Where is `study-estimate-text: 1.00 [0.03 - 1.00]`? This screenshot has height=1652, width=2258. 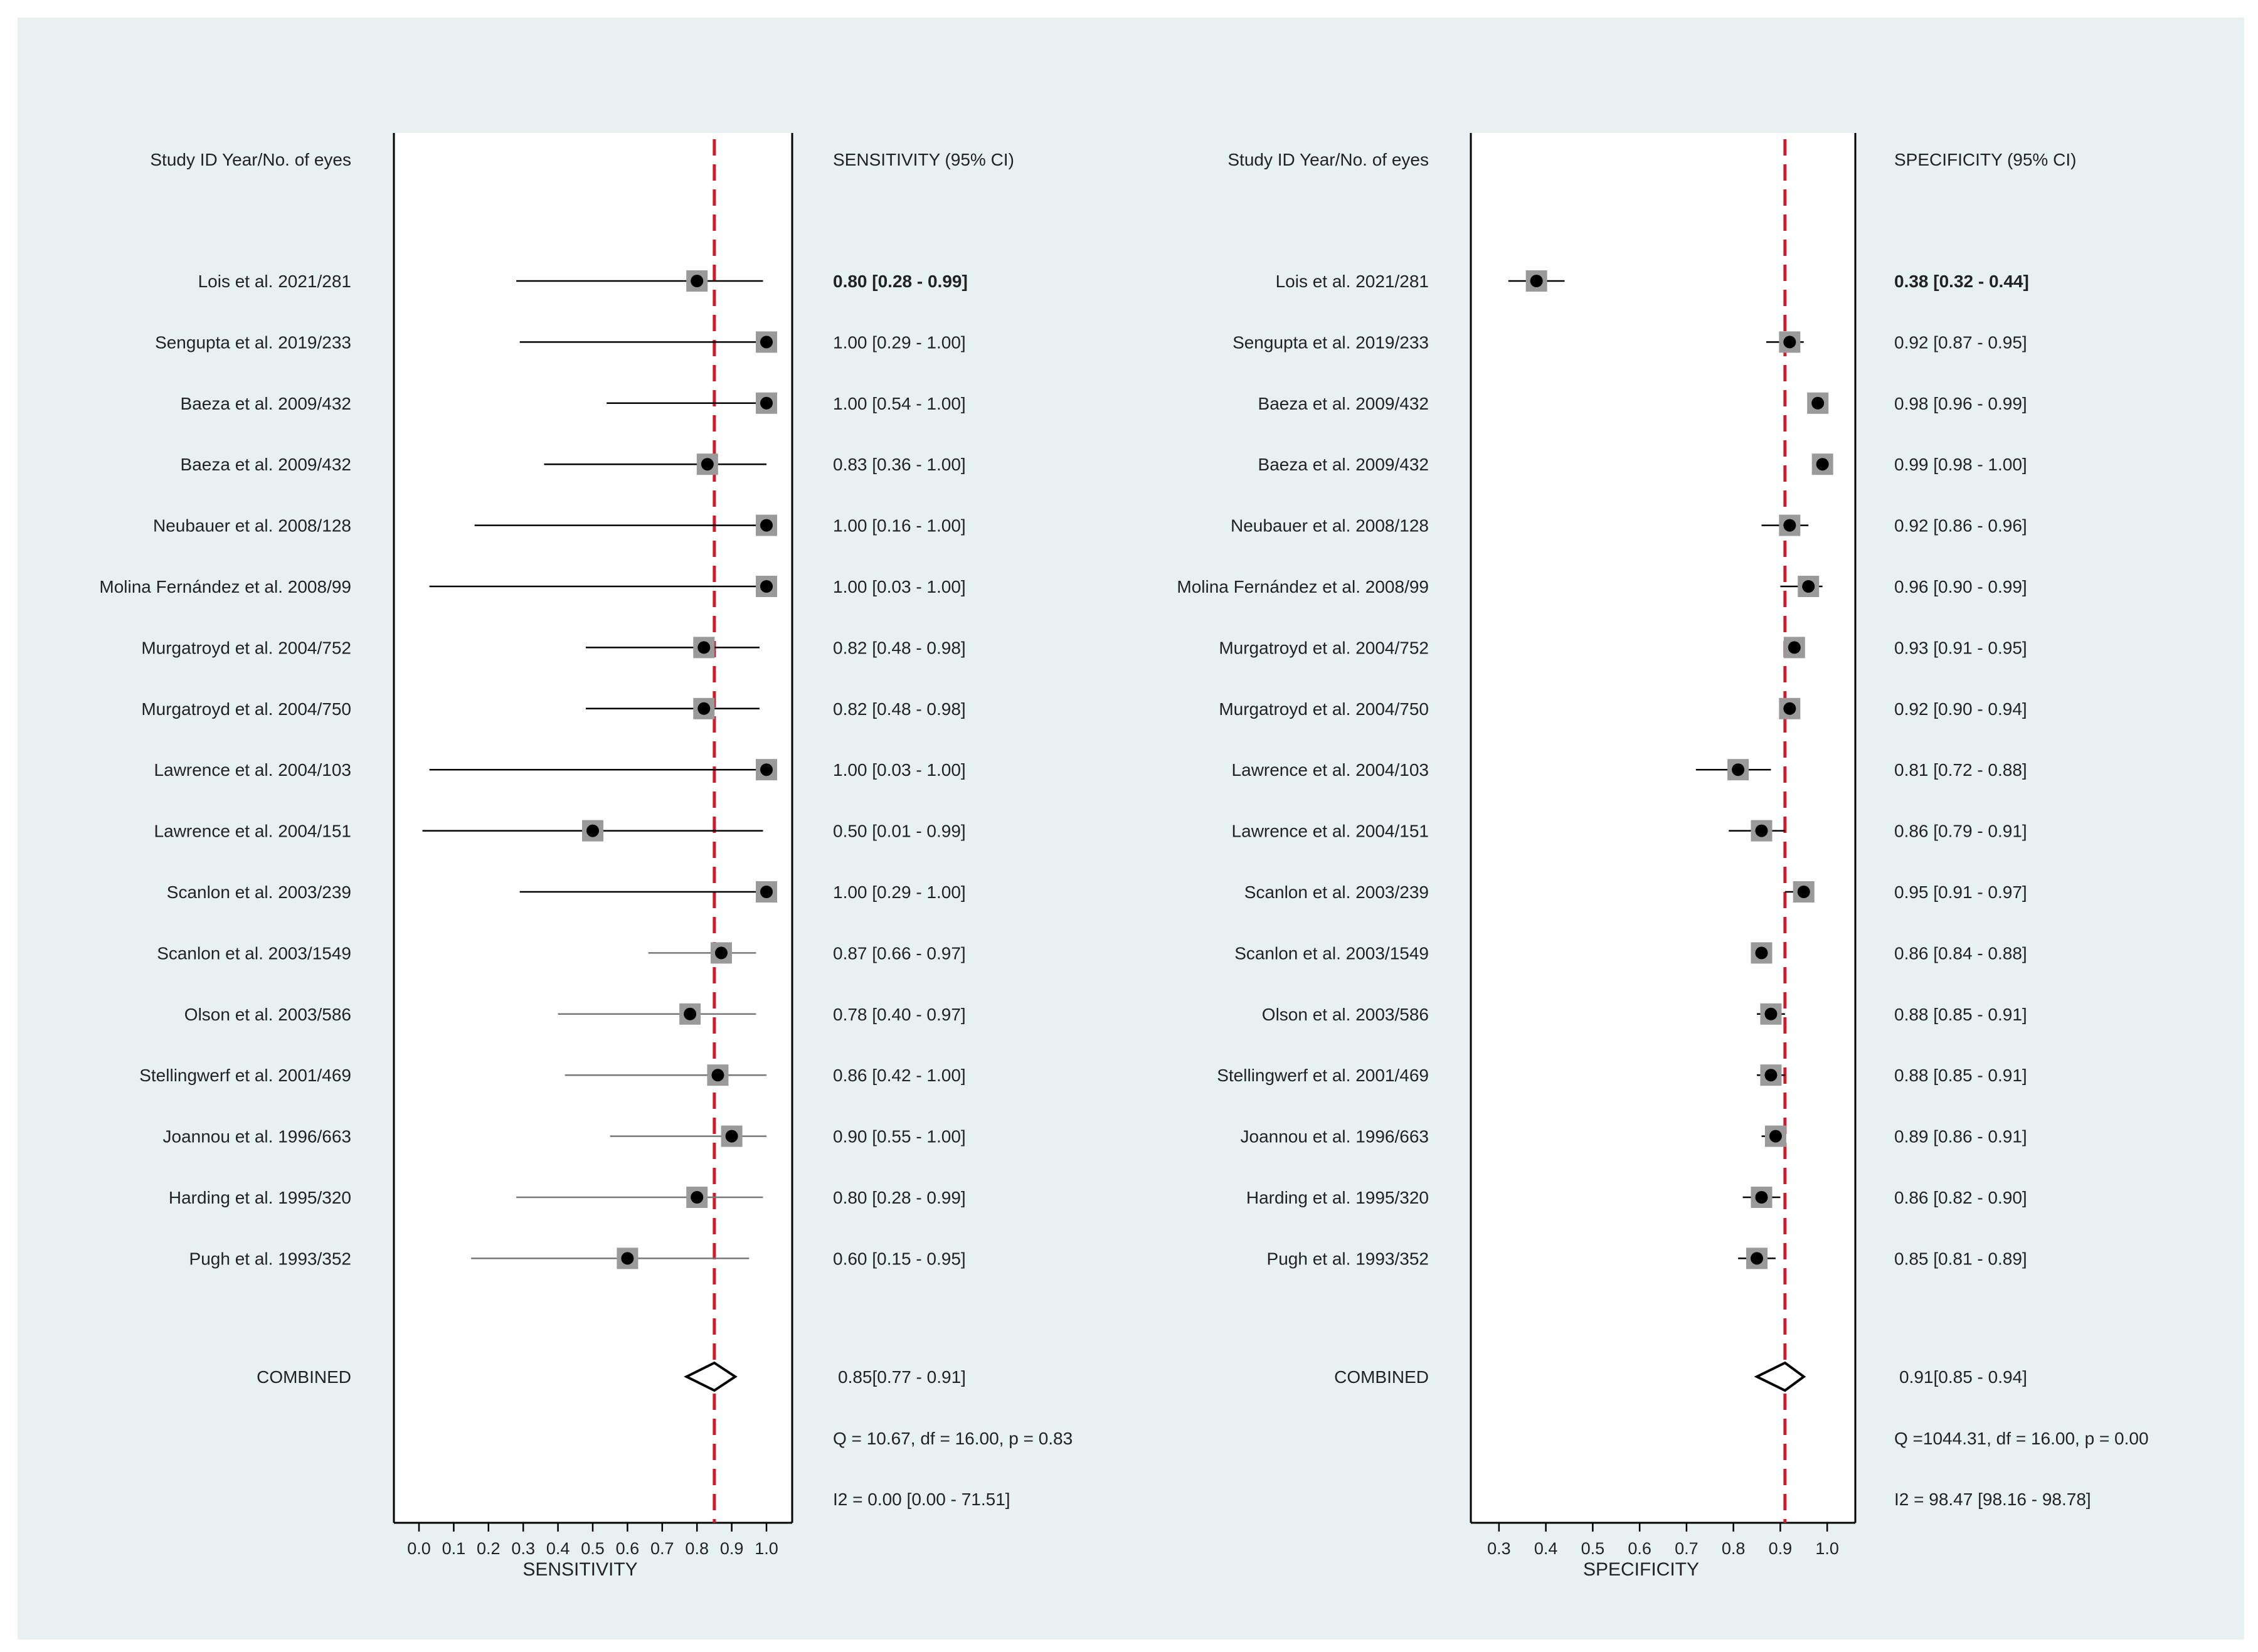 study-estimate-text: 1.00 [0.03 - 1.00] is located at coordinates (899, 586).